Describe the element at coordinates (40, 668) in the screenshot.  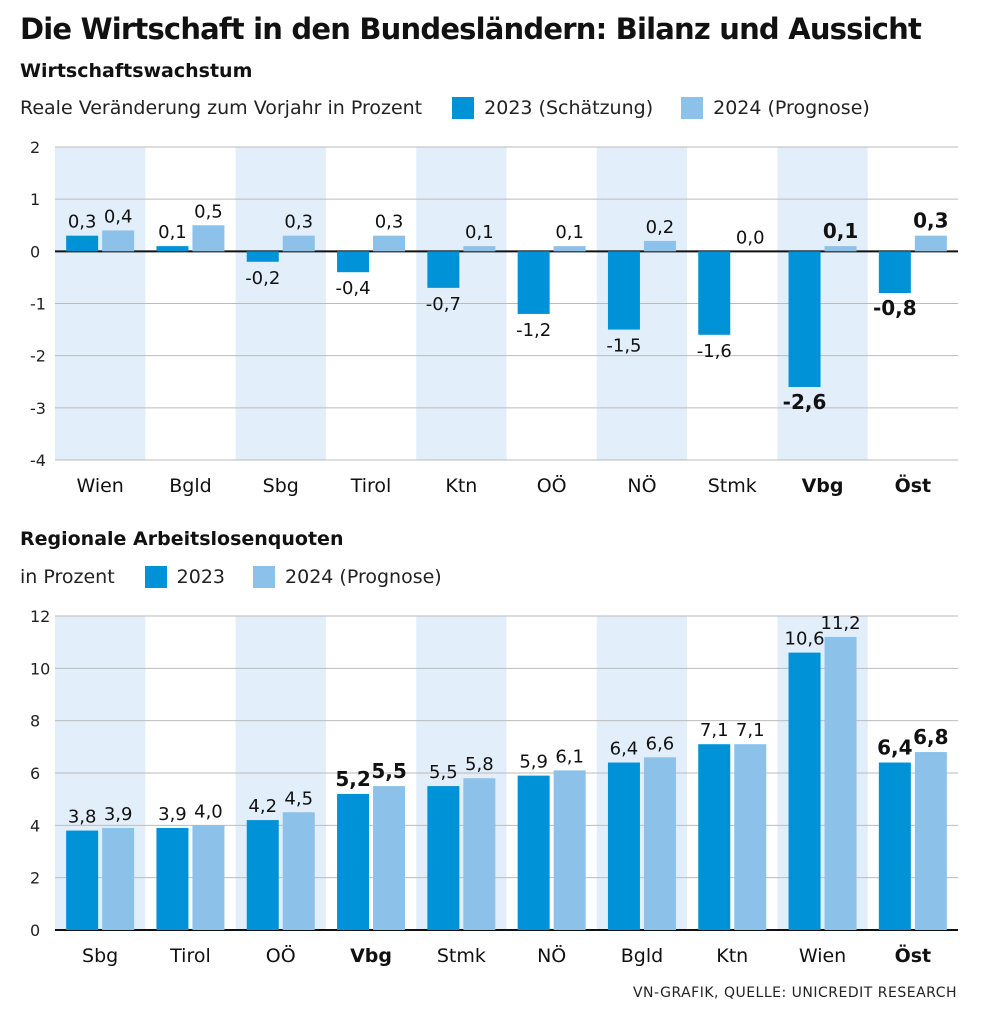
I see `unemployment-ytick-label-1: 10` at that location.